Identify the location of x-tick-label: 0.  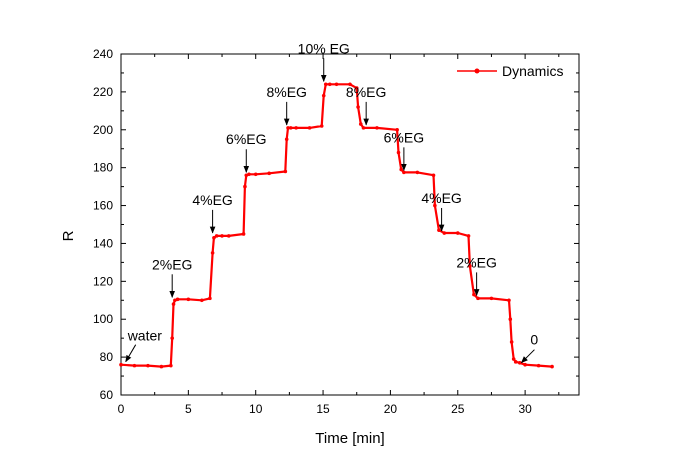
(121, 409).